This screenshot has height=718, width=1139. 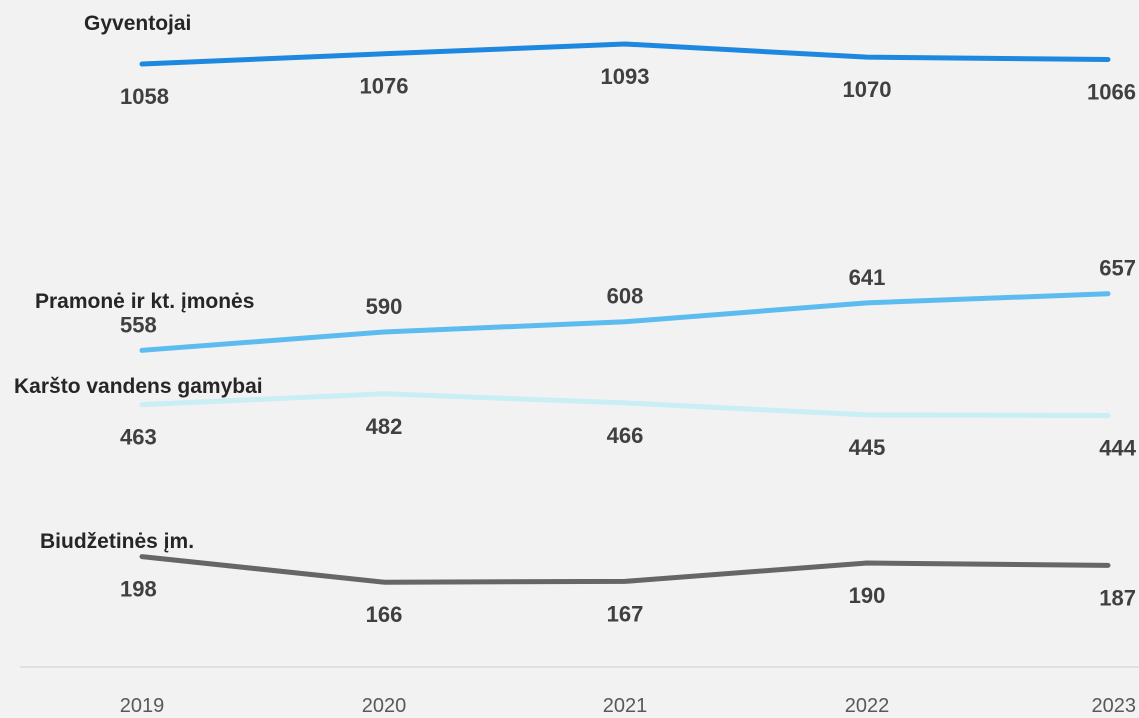 I want to click on x-tick-label-2023: 2023, so click(x=1114, y=706).